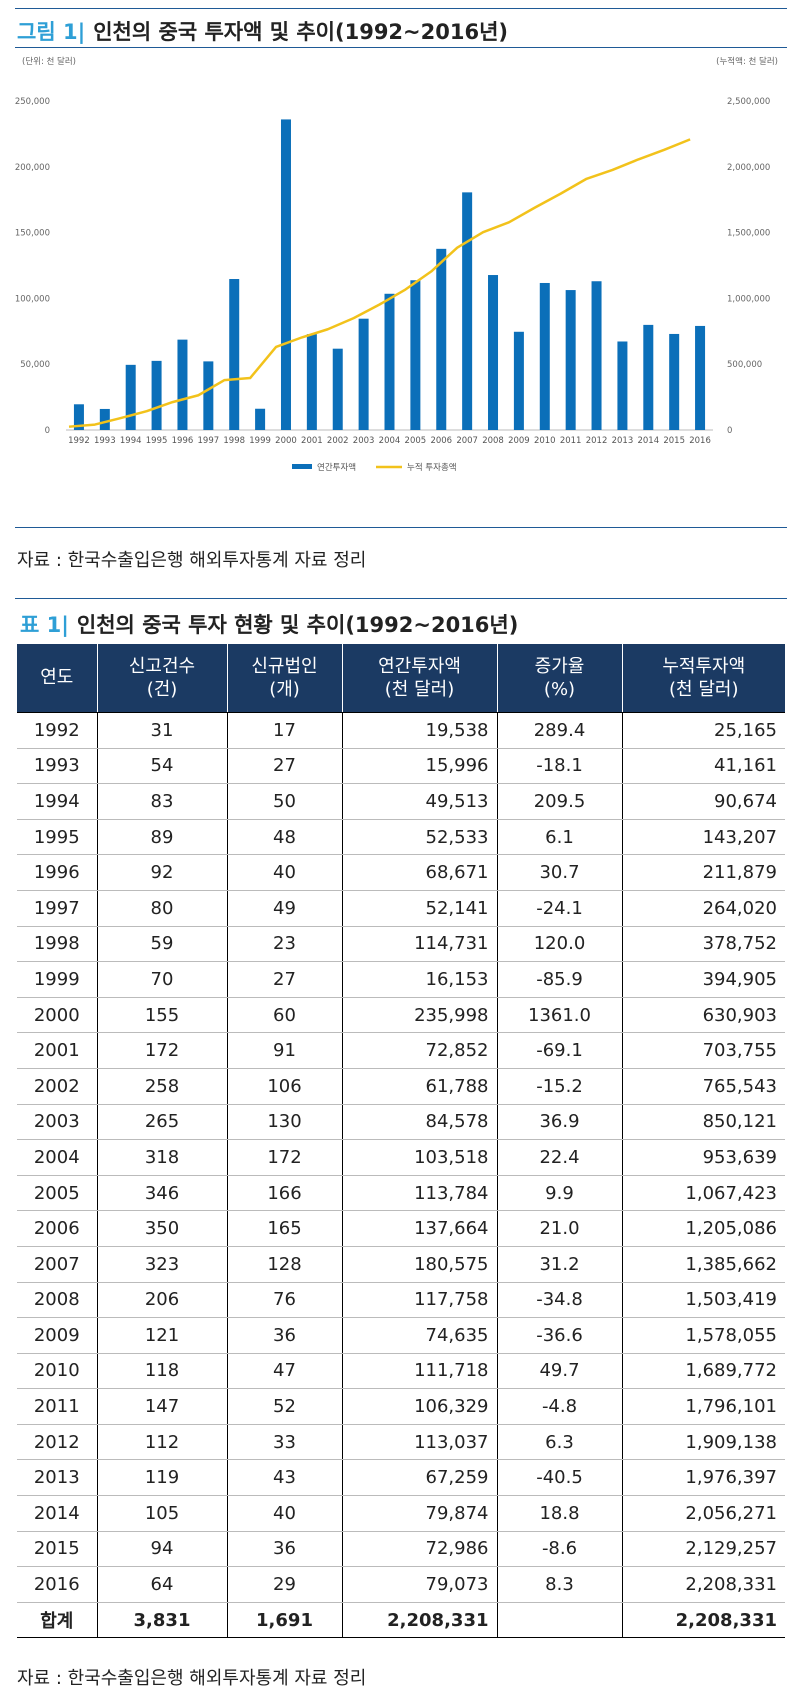  Describe the element at coordinates (130, 397) in the screenshot. I see `bar-1994` at that location.